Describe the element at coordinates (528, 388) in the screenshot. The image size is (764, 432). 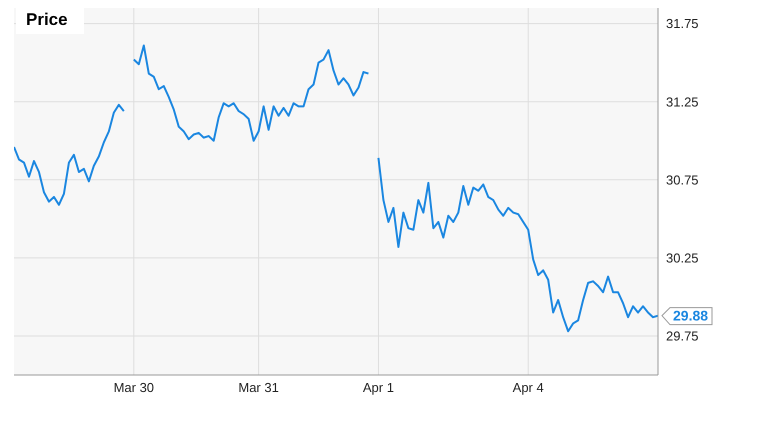
I see `x-tick-label: Apr 4` at that location.